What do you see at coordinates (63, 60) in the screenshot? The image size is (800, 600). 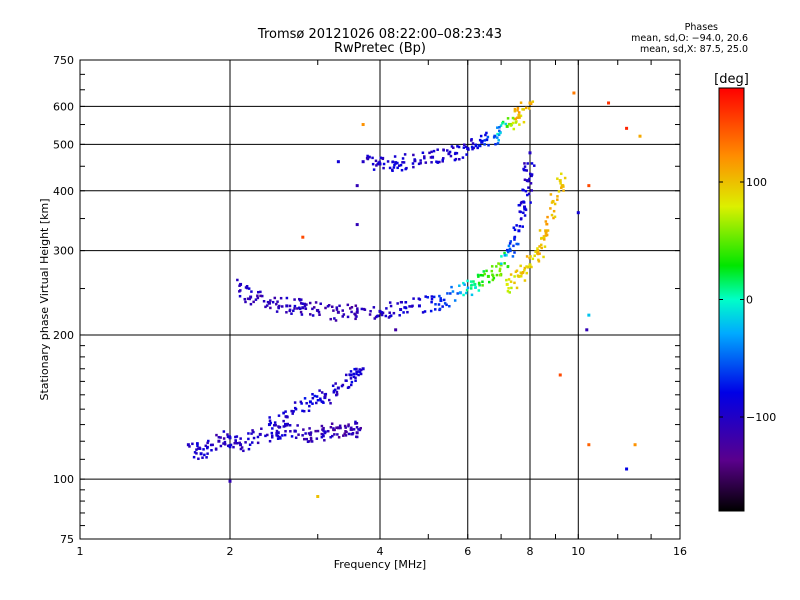 I see `y-tick-label: 750` at bounding box center [63, 60].